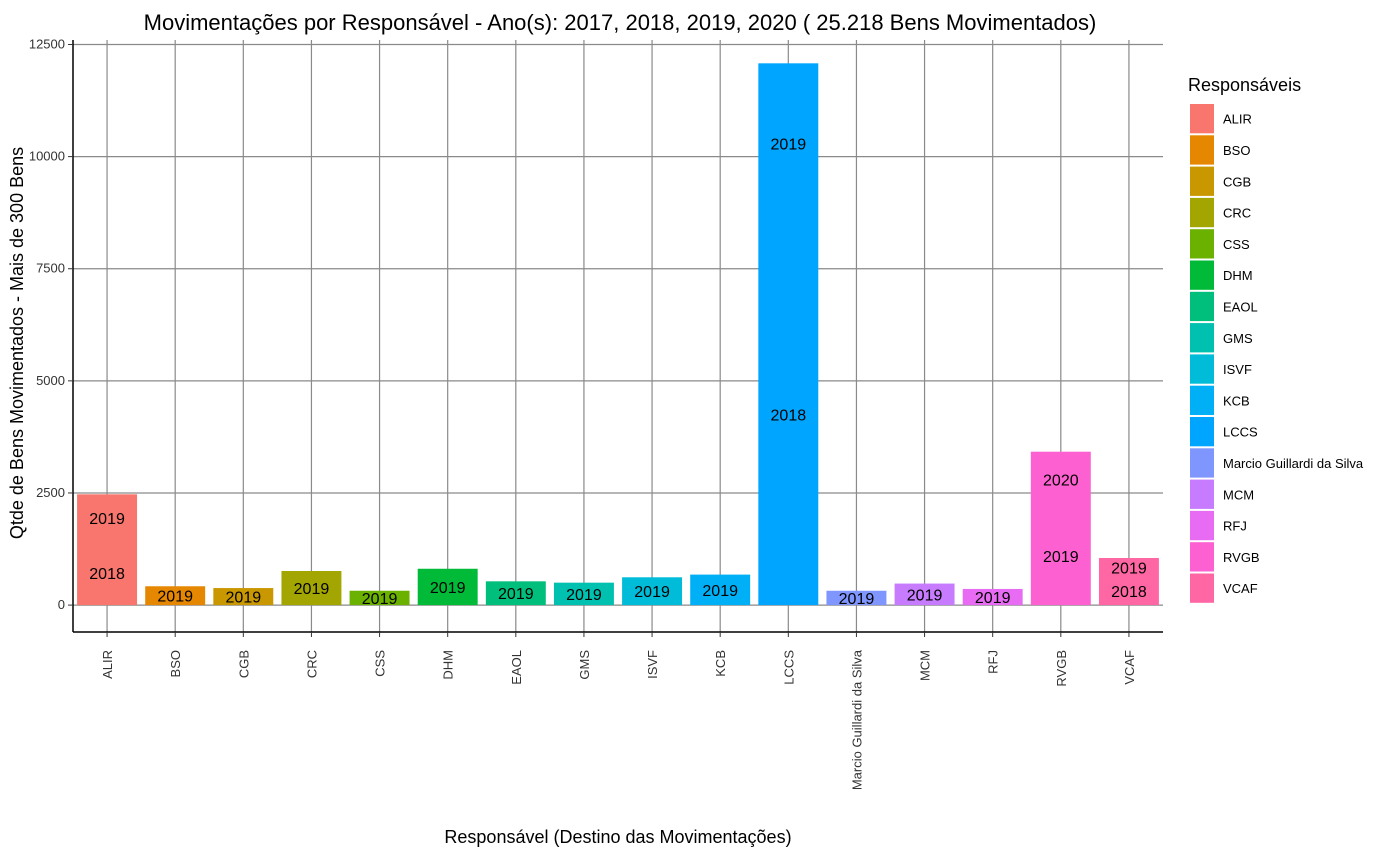 The image size is (1383, 859). I want to click on bar-mcm, so click(924, 594).